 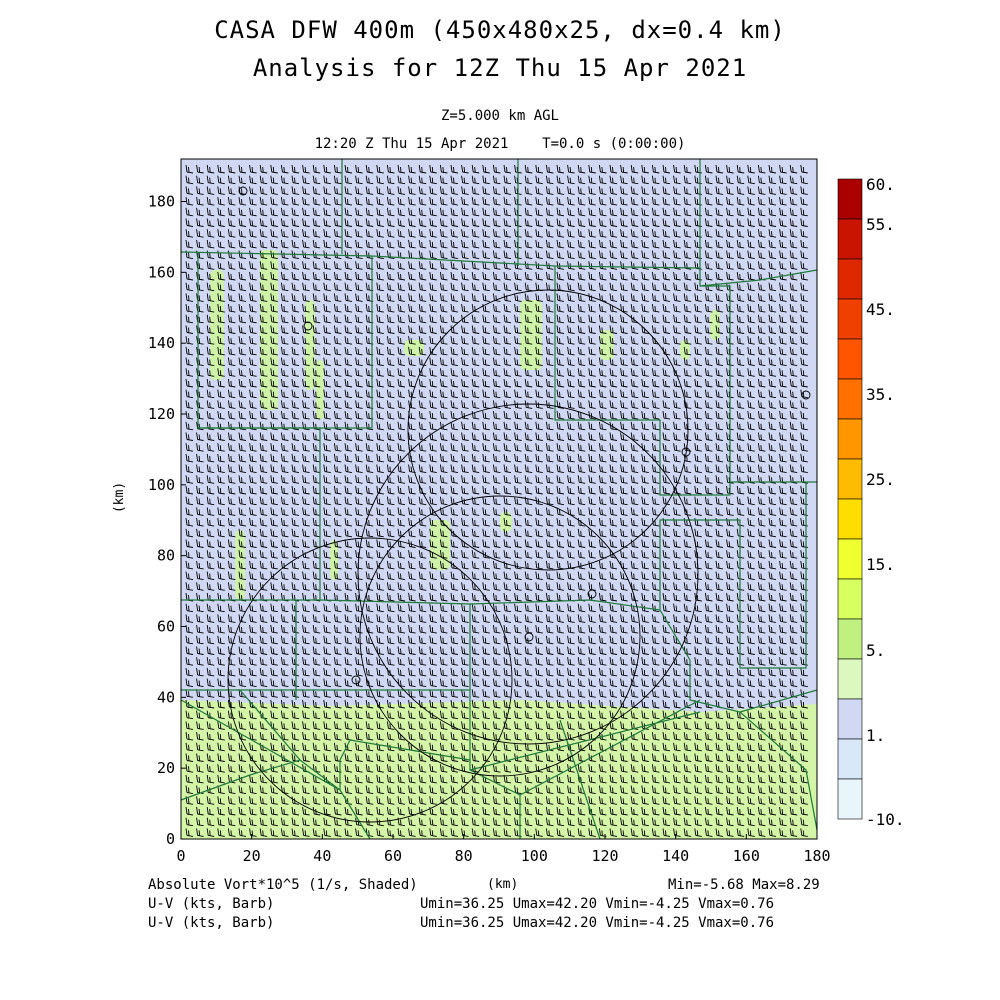 I want to click on wind-label-1: U-V (kts, Barb), so click(x=211, y=904).